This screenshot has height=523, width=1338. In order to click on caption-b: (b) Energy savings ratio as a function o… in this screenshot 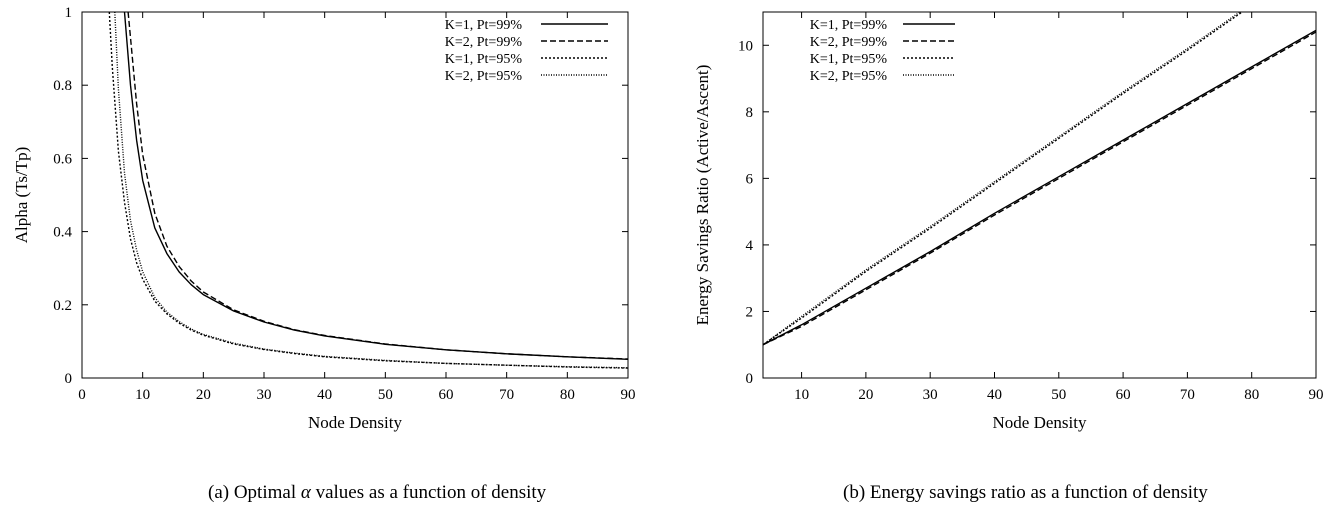, I will do `click(1025, 492)`.